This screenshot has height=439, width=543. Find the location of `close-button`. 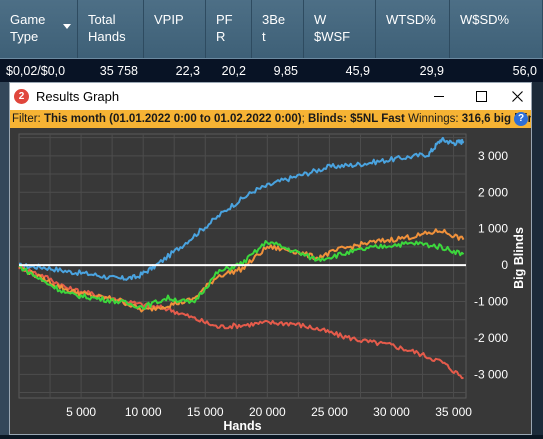

close-button is located at coordinates (517, 96).